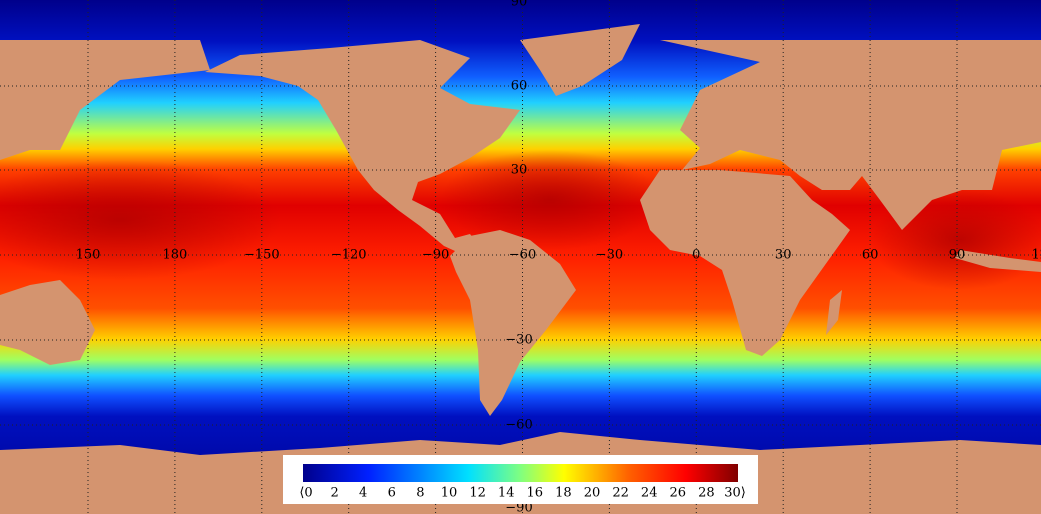 The image size is (1041, 514). I want to click on colorbar-label: 24, so click(649, 493).